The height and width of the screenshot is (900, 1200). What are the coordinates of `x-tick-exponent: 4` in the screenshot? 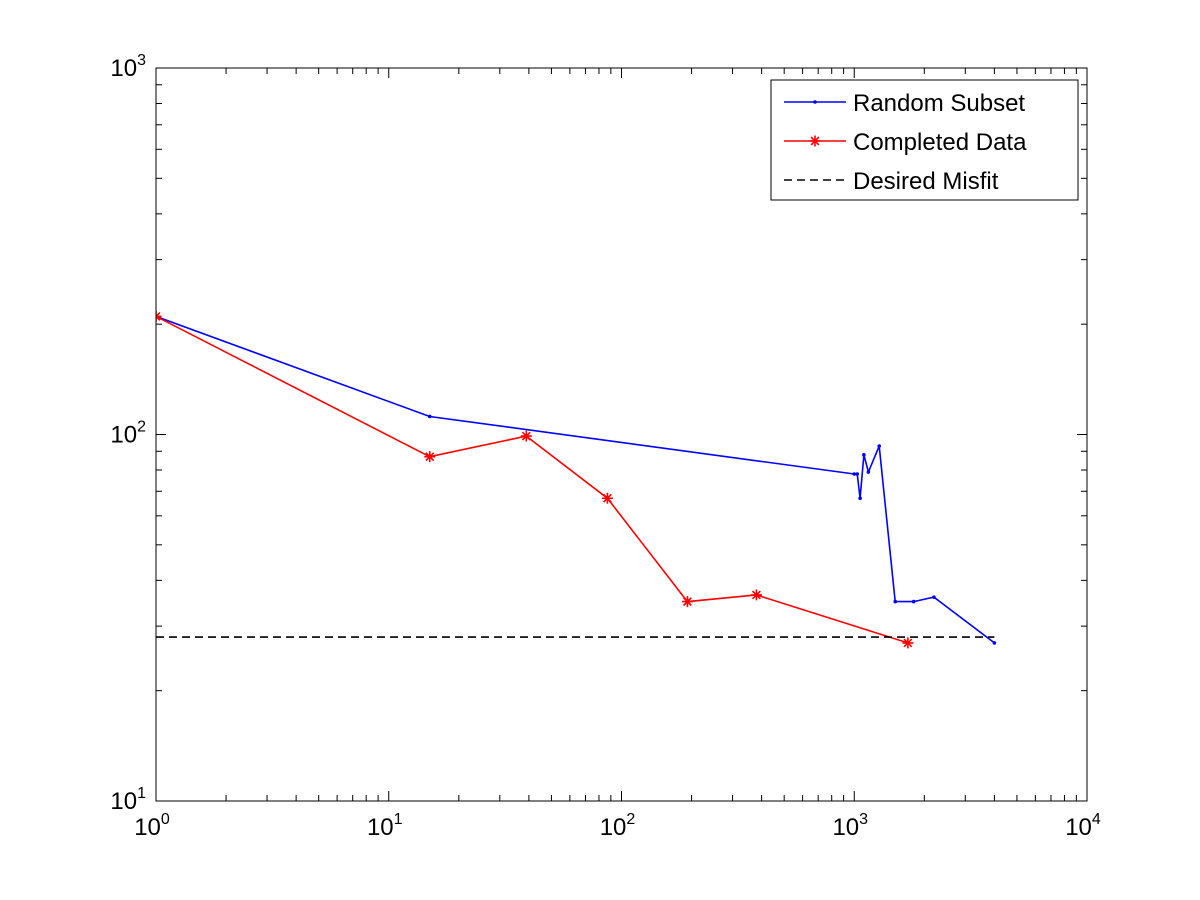 It's located at (1096, 819).